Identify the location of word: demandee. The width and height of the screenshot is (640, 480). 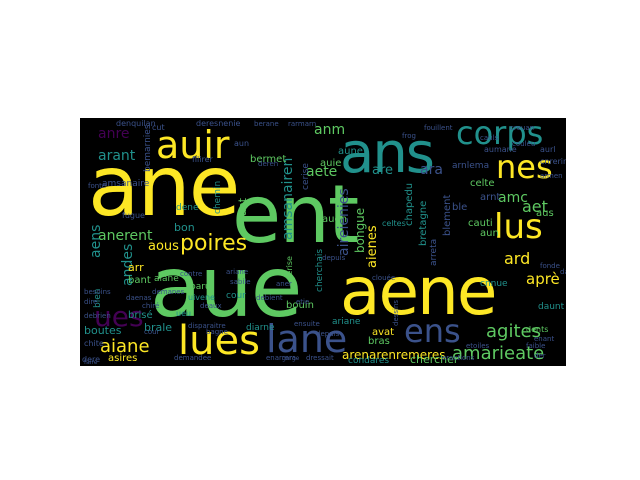
(192, 358).